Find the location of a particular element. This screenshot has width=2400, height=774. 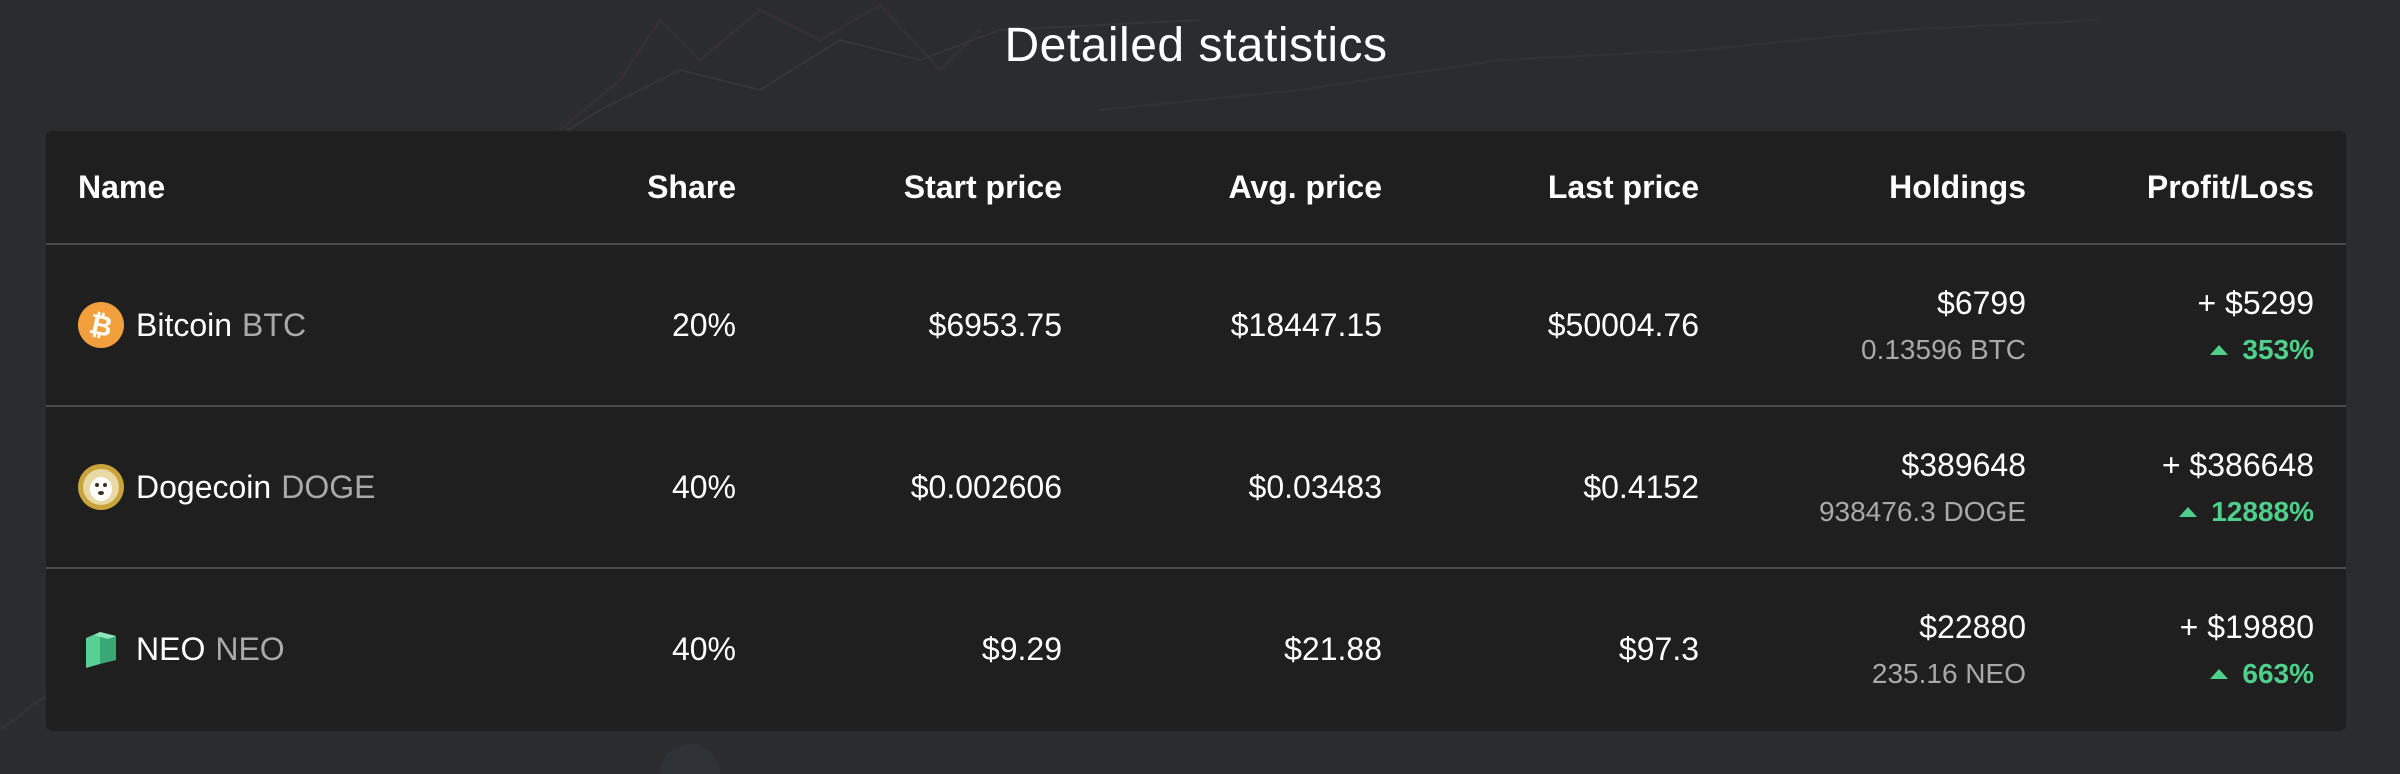

header-start-price: Start price is located at coordinates (899, 188).